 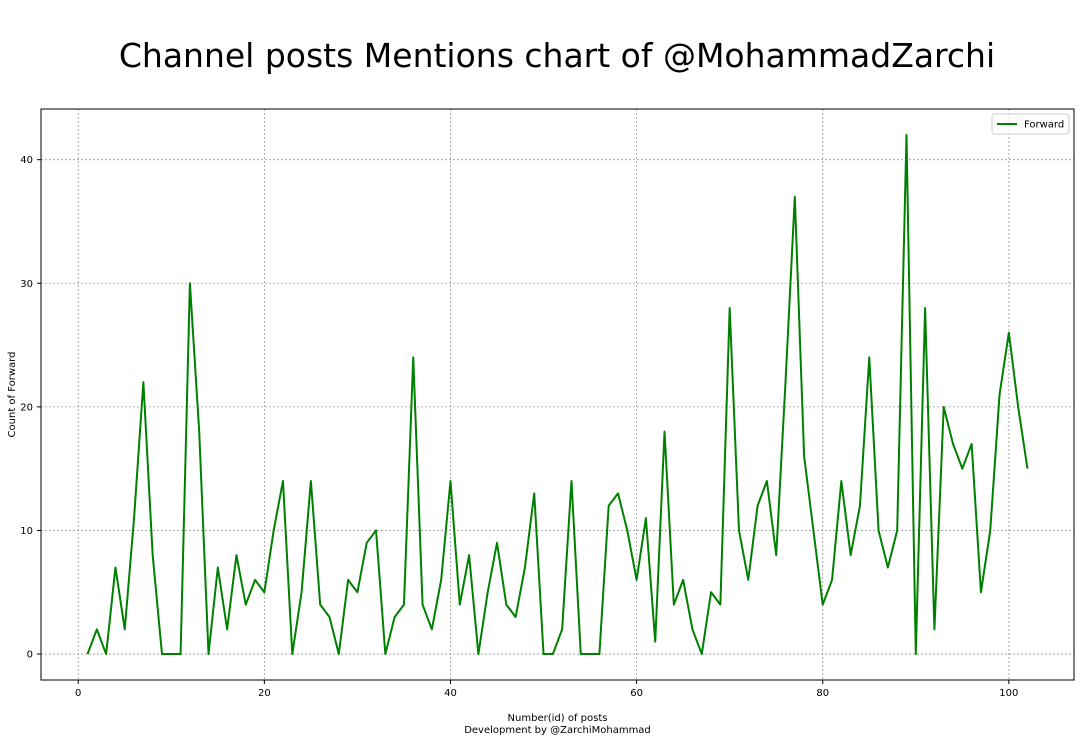 What do you see at coordinates (26, 407) in the screenshot?
I see `y-tick-label: 20` at bounding box center [26, 407].